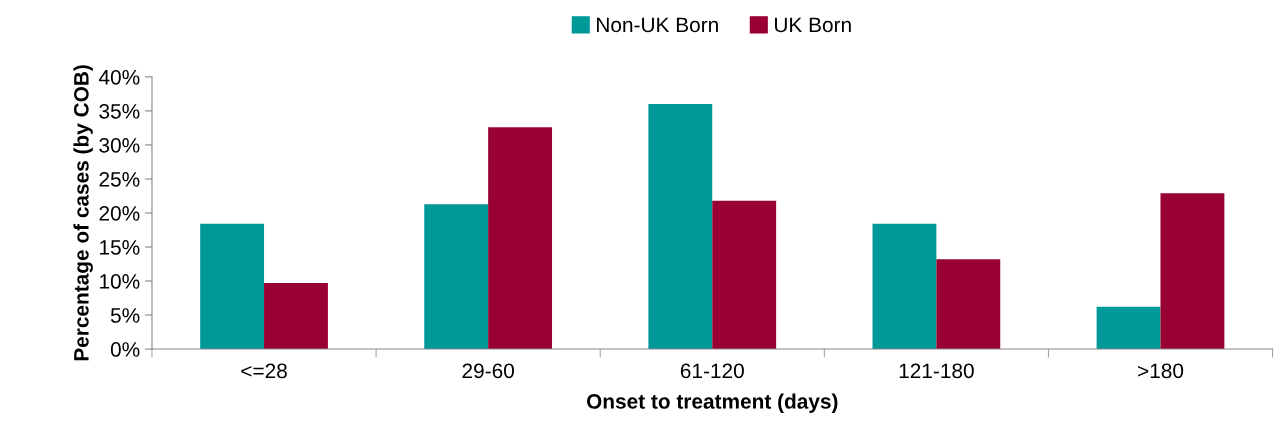 The image size is (1288, 432). Describe the element at coordinates (119, 77) in the screenshot. I see `y-tick-label: 40%` at that location.